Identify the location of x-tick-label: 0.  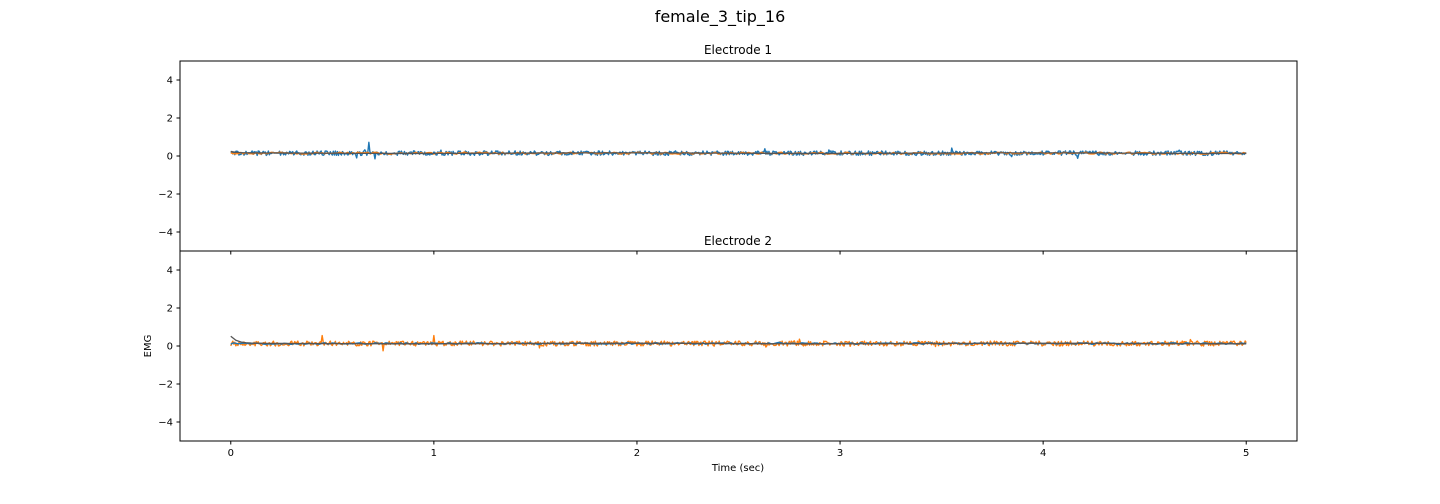
(231, 453).